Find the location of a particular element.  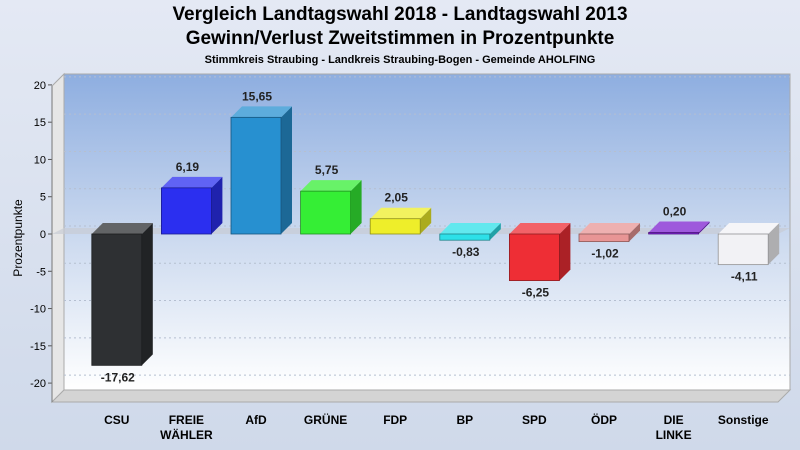

y-axis-label: Prozentpunkte is located at coordinates (18, 238).